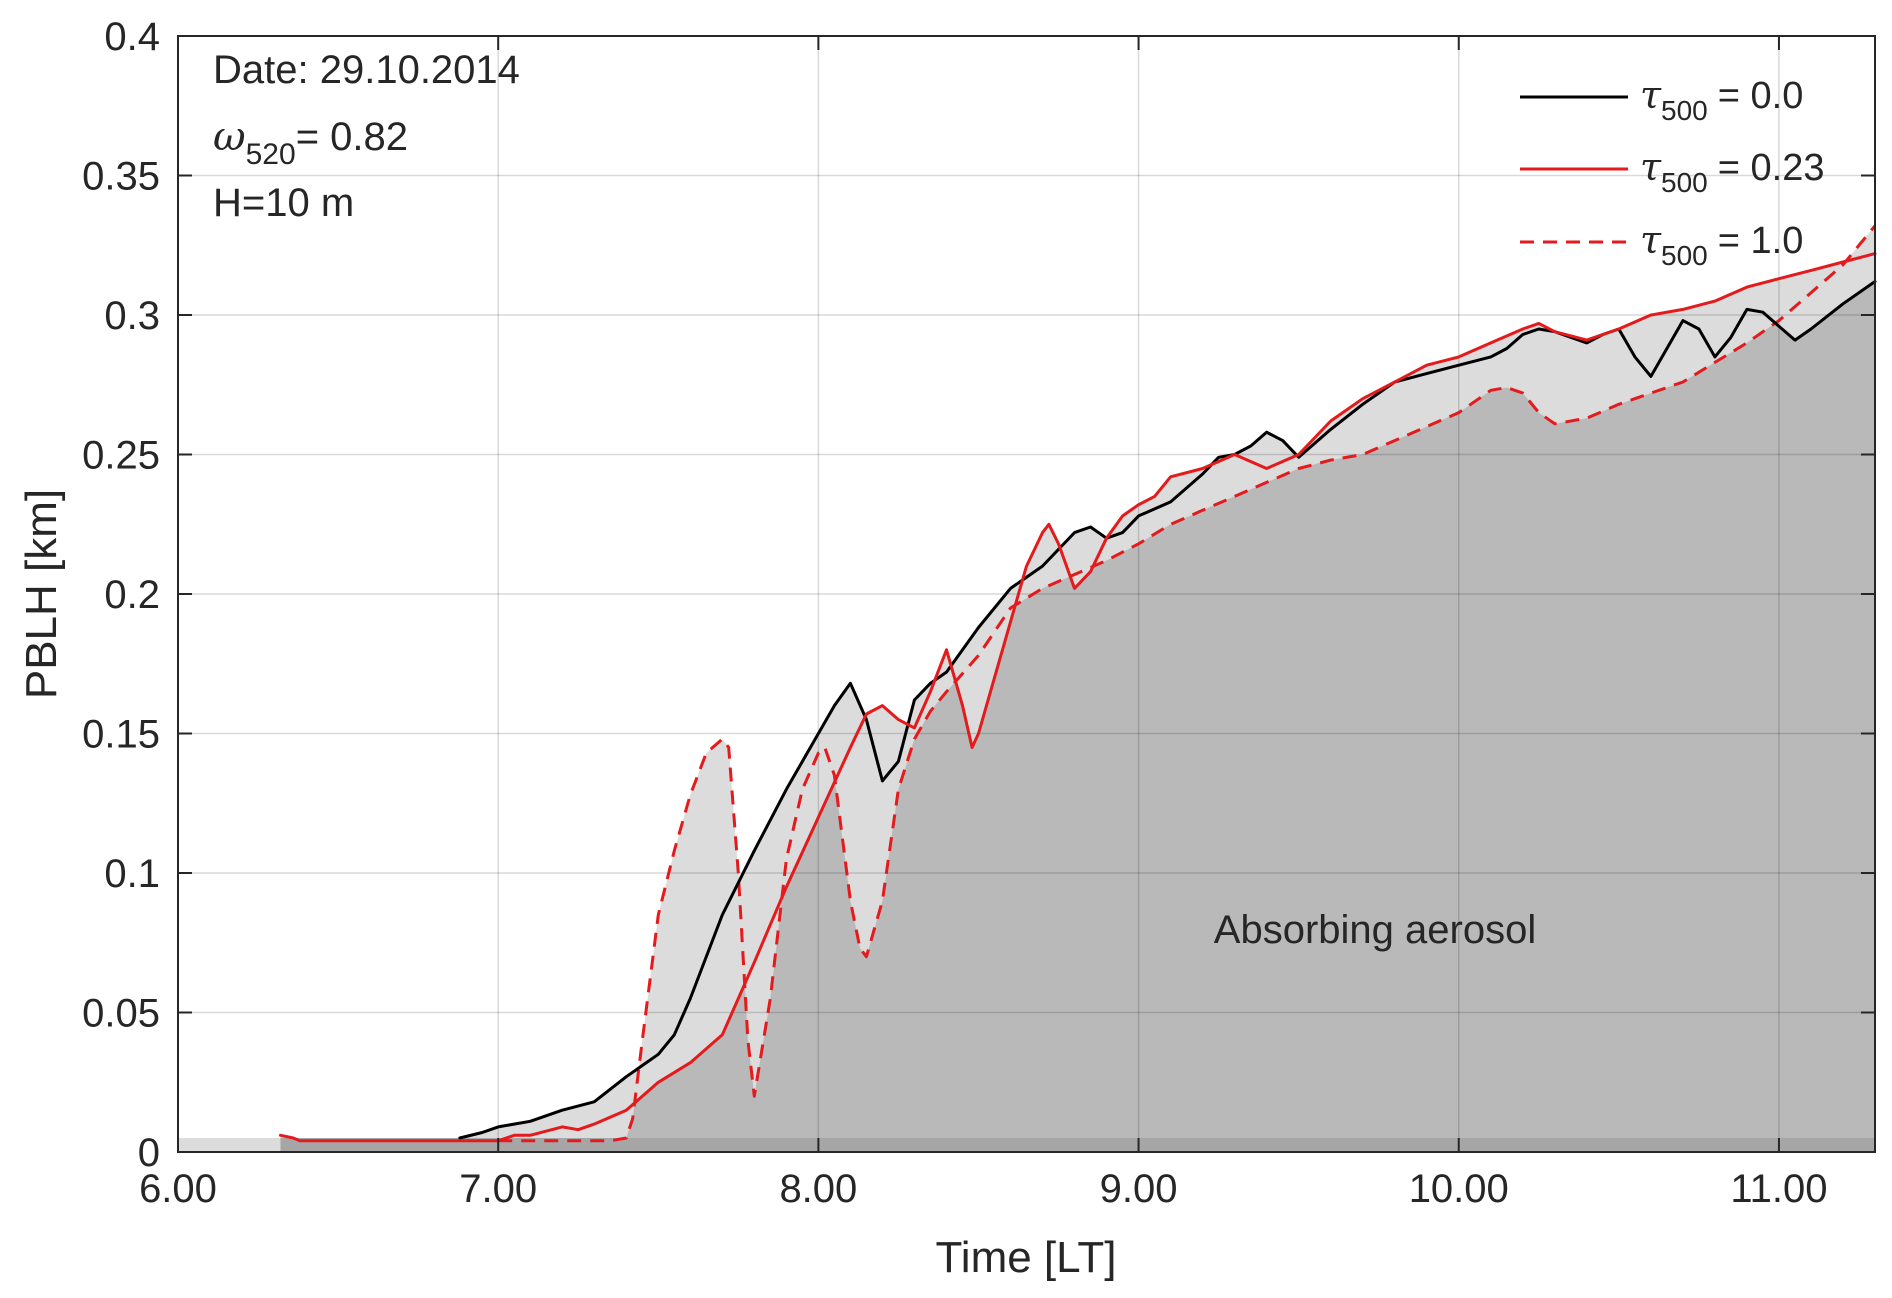 The height and width of the screenshot is (1298, 1892). Describe the element at coordinates (271, 154) in the screenshot. I see `omega-subscript: 520` at that location.